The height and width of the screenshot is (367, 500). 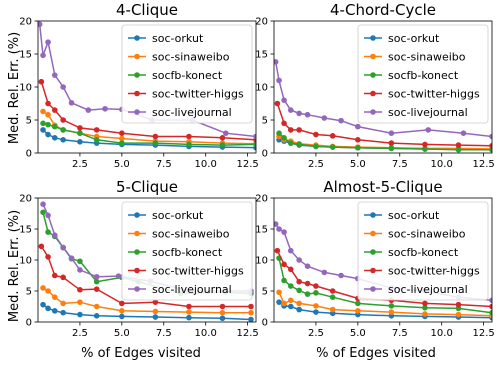 I want to click on chart-title: 4-Chord-Cycle, so click(x=383, y=10).